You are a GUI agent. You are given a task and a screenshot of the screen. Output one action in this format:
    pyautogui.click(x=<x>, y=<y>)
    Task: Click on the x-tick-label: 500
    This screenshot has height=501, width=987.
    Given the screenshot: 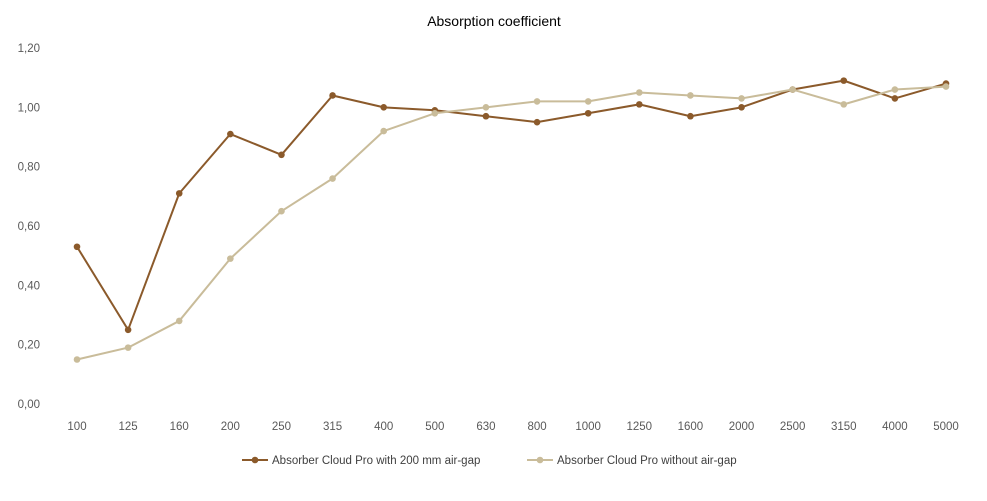 What is the action you would take?
    pyautogui.click(x=434, y=427)
    